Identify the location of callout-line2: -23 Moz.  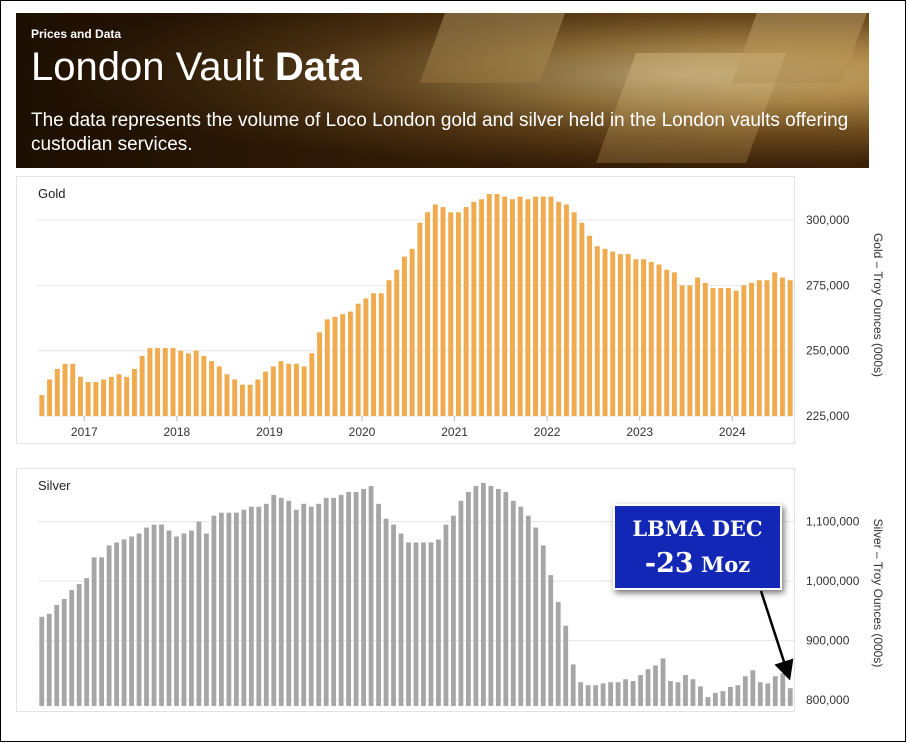
(697, 563).